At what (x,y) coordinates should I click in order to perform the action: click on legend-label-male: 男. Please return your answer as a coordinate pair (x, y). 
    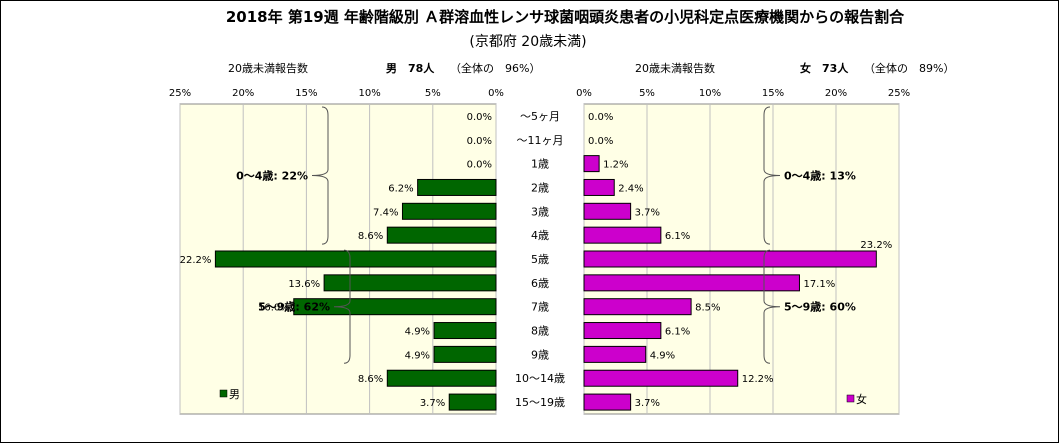
    Looking at the image, I should click on (234, 394).